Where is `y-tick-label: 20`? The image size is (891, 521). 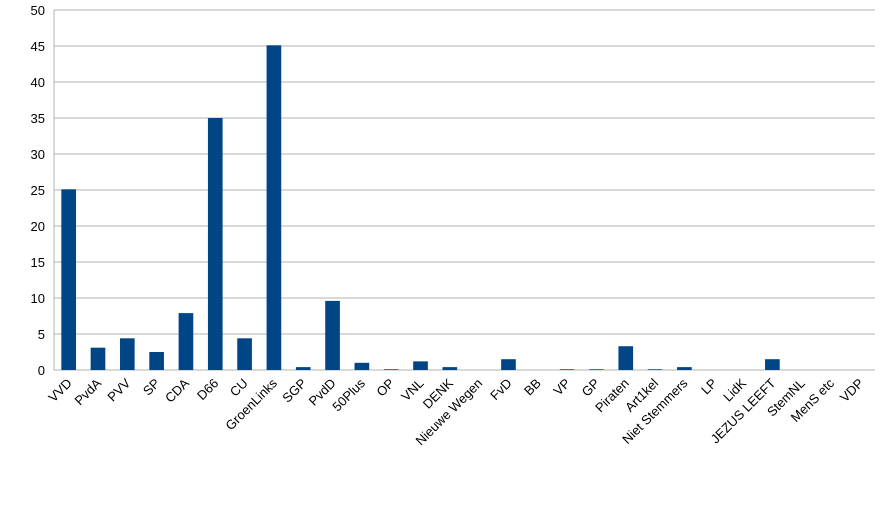 y-tick-label: 20 is located at coordinates (38, 226).